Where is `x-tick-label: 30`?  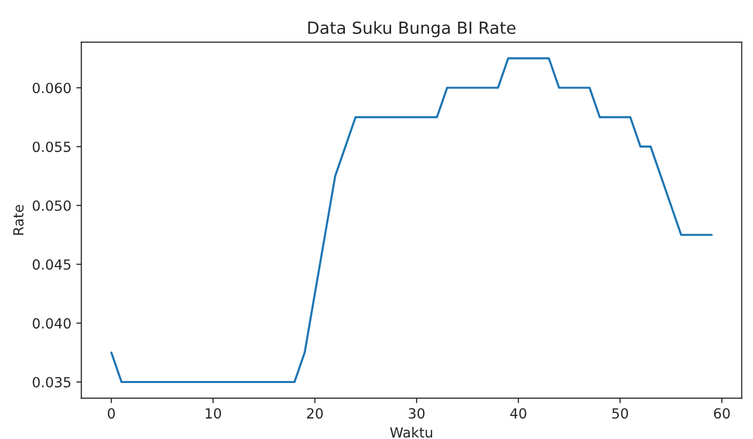
x-tick-label: 30 is located at coordinates (416, 413).